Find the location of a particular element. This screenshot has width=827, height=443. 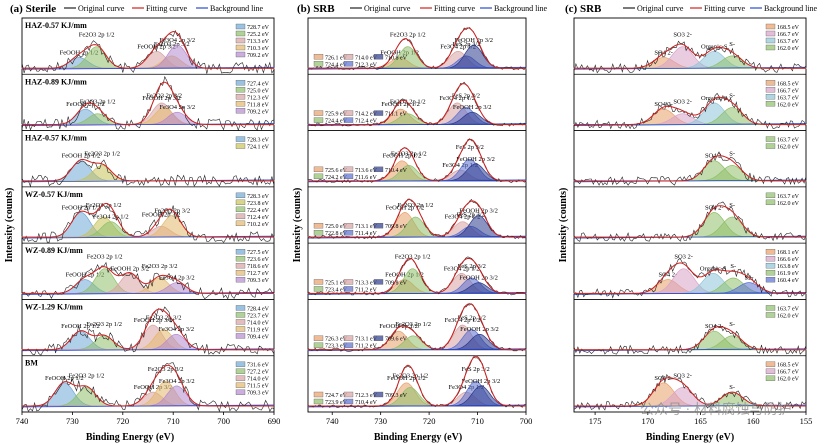

x-tick-label: 740 is located at coordinates (332, 421).